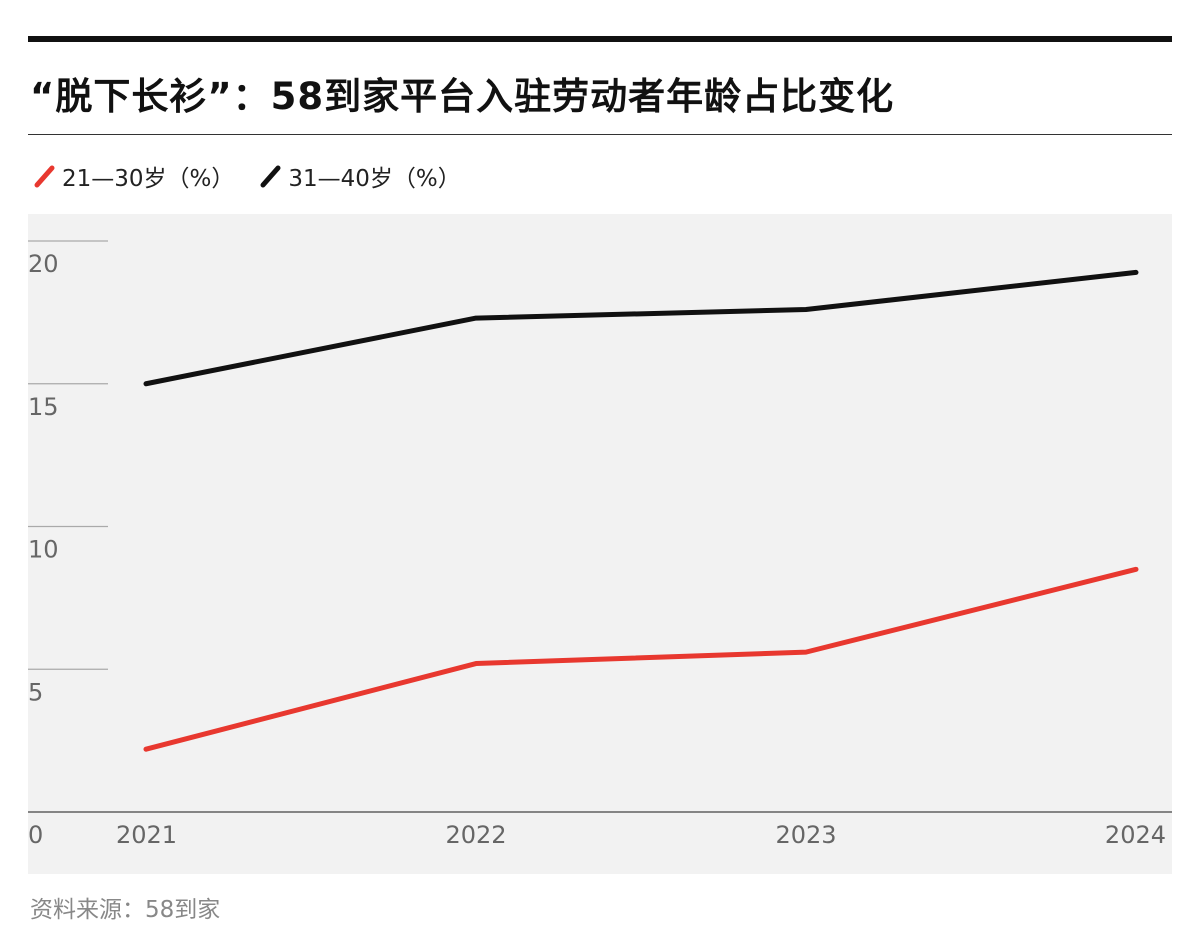 Image resolution: width=1200 pixels, height=934 pixels. What do you see at coordinates (43, 550) in the screenshot?
I see `y-tick-label-10: 10` at bounding box center [43, 550].